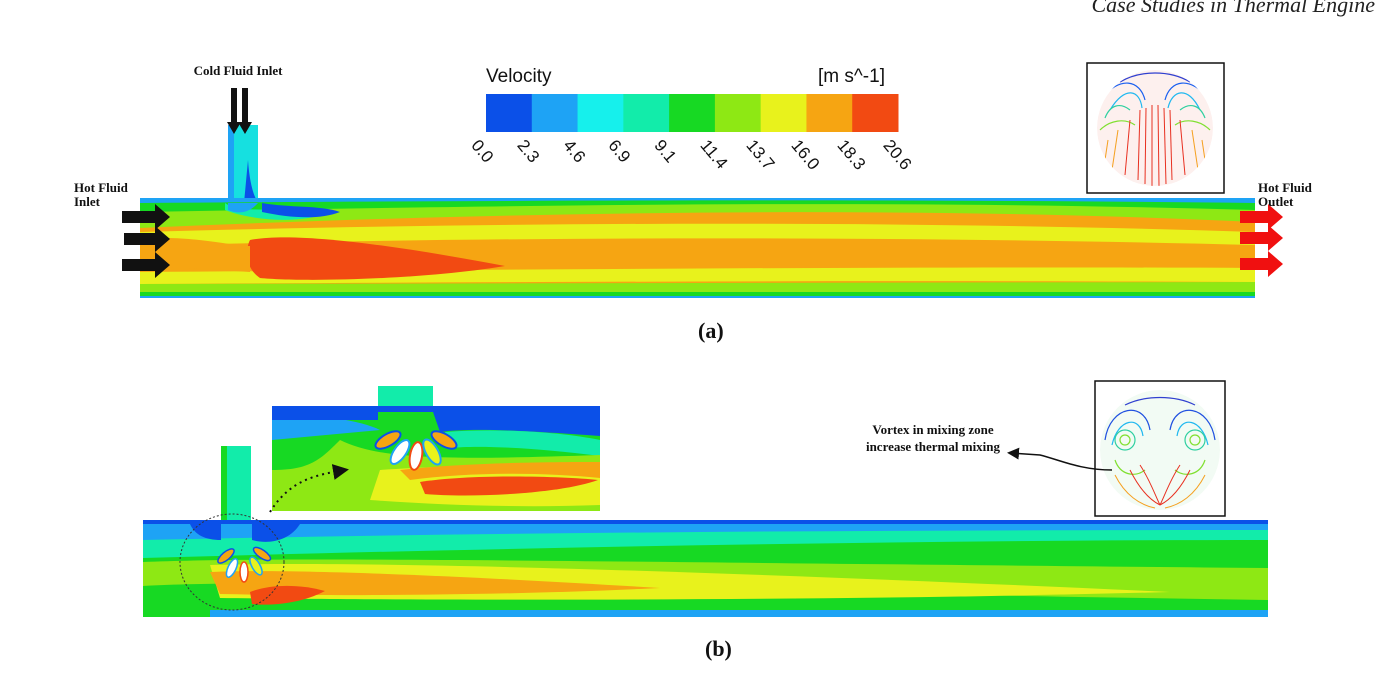 This screenshot has width=1375, height=696. I want to click on caption-b: (b), so click(718, 648).